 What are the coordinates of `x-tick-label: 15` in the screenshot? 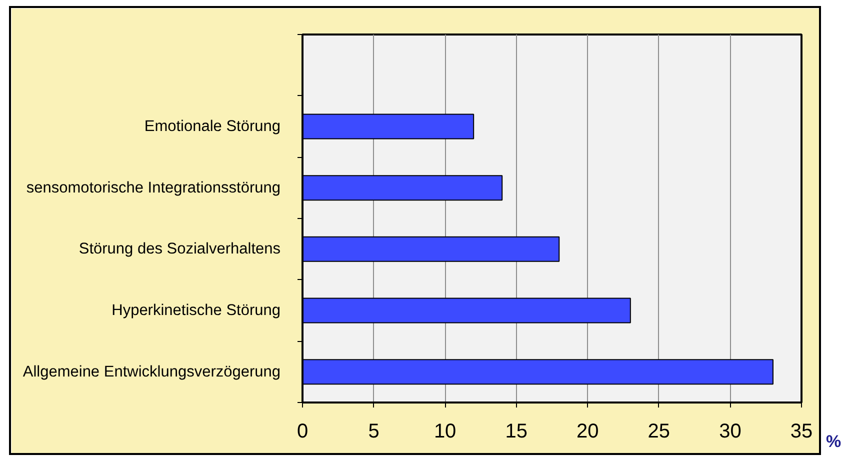 It's located at (516, 431).